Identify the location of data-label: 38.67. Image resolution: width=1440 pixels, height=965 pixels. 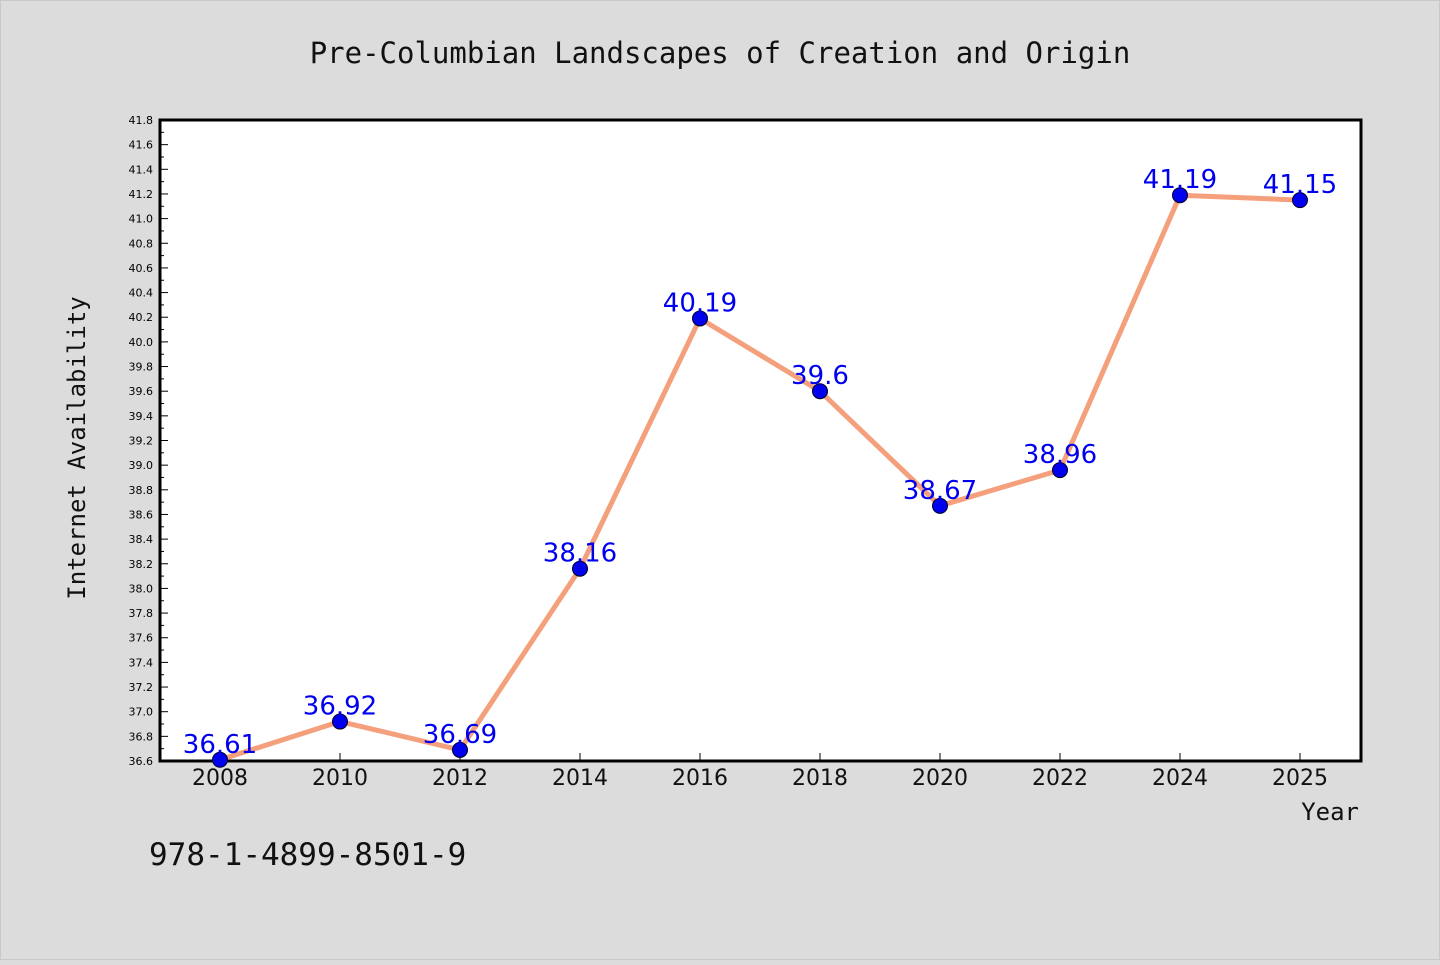
(940, 491).